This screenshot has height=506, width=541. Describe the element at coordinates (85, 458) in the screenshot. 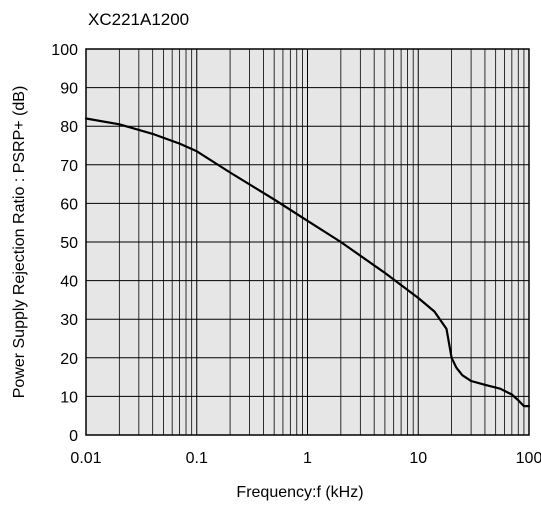

I see `x-tick-label: 0.01` at that location.